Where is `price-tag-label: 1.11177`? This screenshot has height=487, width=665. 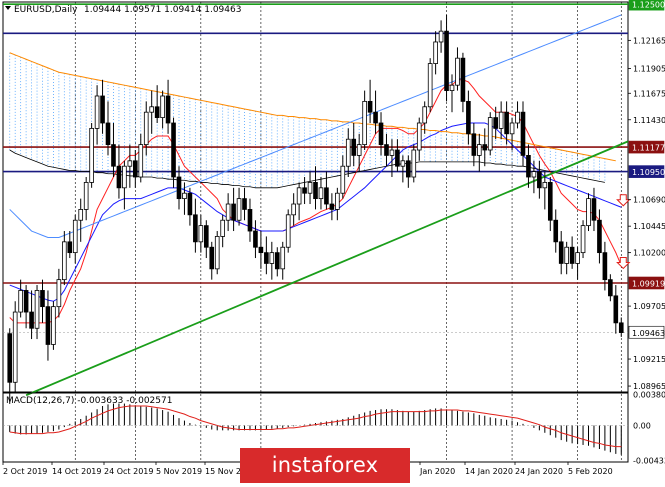
price-tag-label: 1.11177 is located at coordinates (648, 148).